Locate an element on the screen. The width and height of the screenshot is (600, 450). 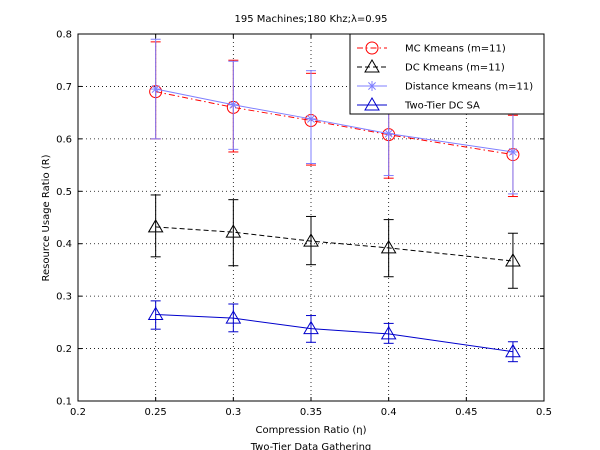
legend-label: MC Kmeans (m=11) is located at coordinates (455, 49).